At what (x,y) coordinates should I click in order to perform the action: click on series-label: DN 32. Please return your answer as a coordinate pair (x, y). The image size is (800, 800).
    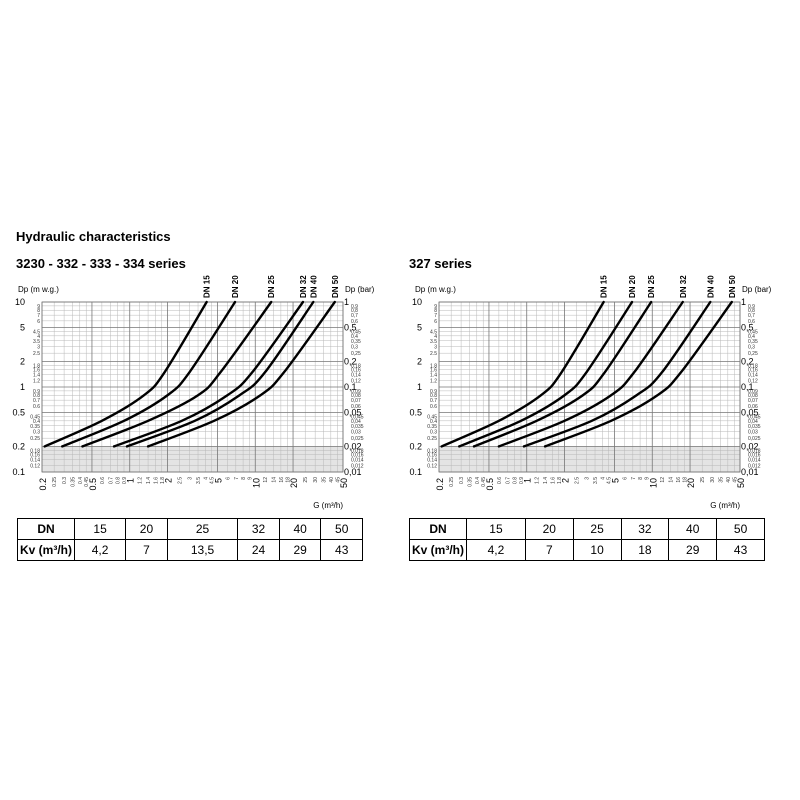
    Looking at the image, I should click on (683, 286).